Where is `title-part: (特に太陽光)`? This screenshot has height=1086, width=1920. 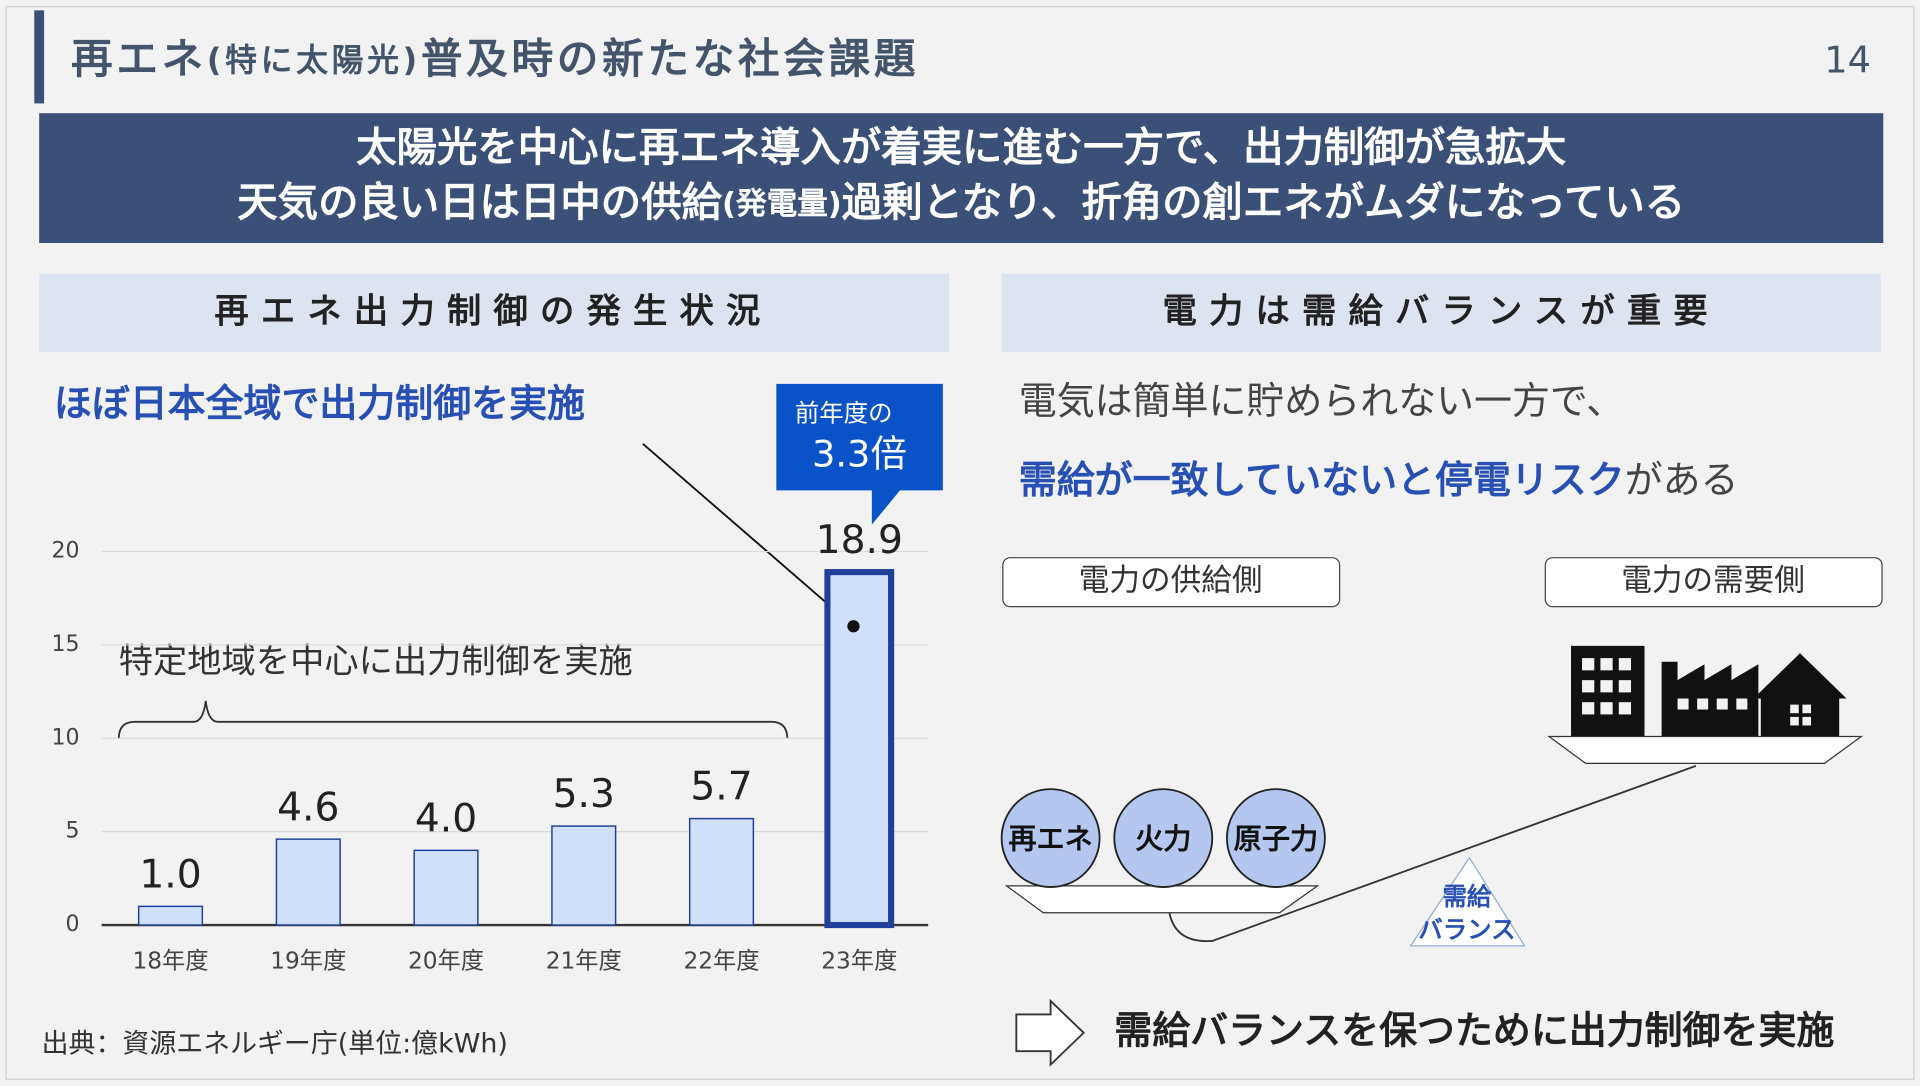 title-part: (特に太陽光) is located at coordinates (314, 60).